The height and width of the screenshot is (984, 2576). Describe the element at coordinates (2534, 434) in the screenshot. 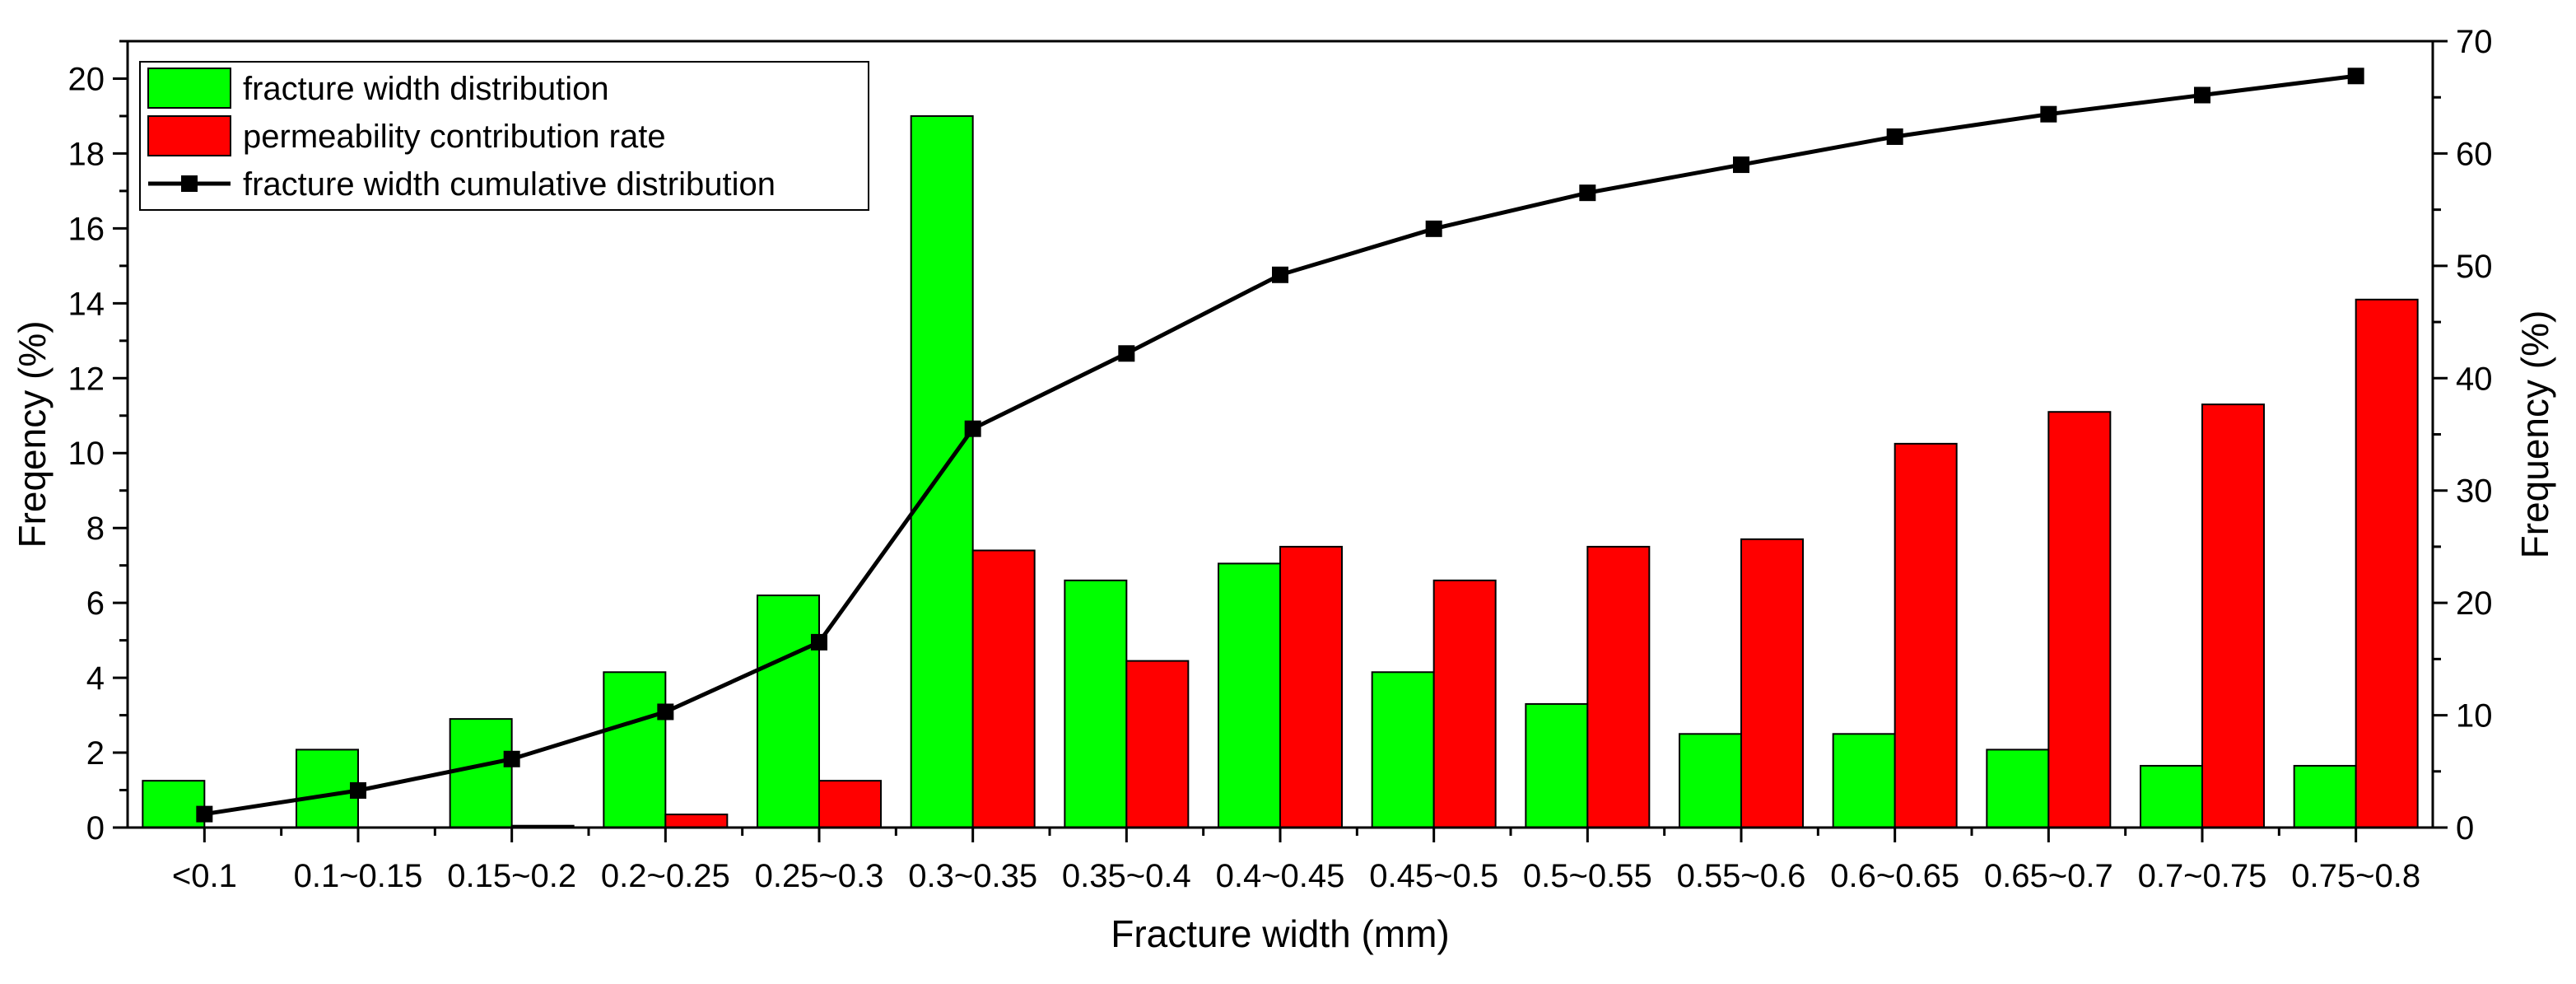

I see `y2-axis-label: Frequency (%)` at that location.